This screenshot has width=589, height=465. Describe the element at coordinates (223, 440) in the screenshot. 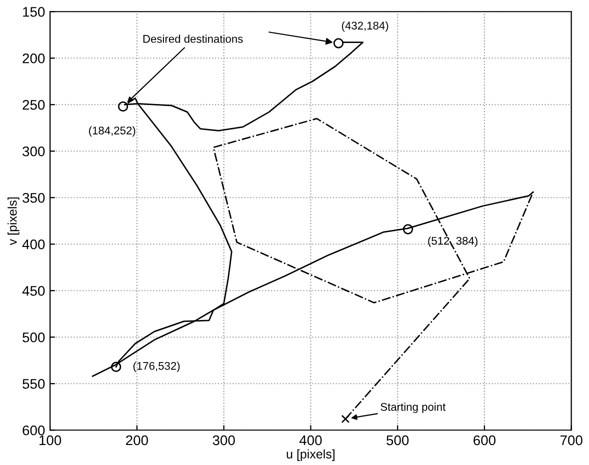

I see `x-tick-label: 300` at that location.